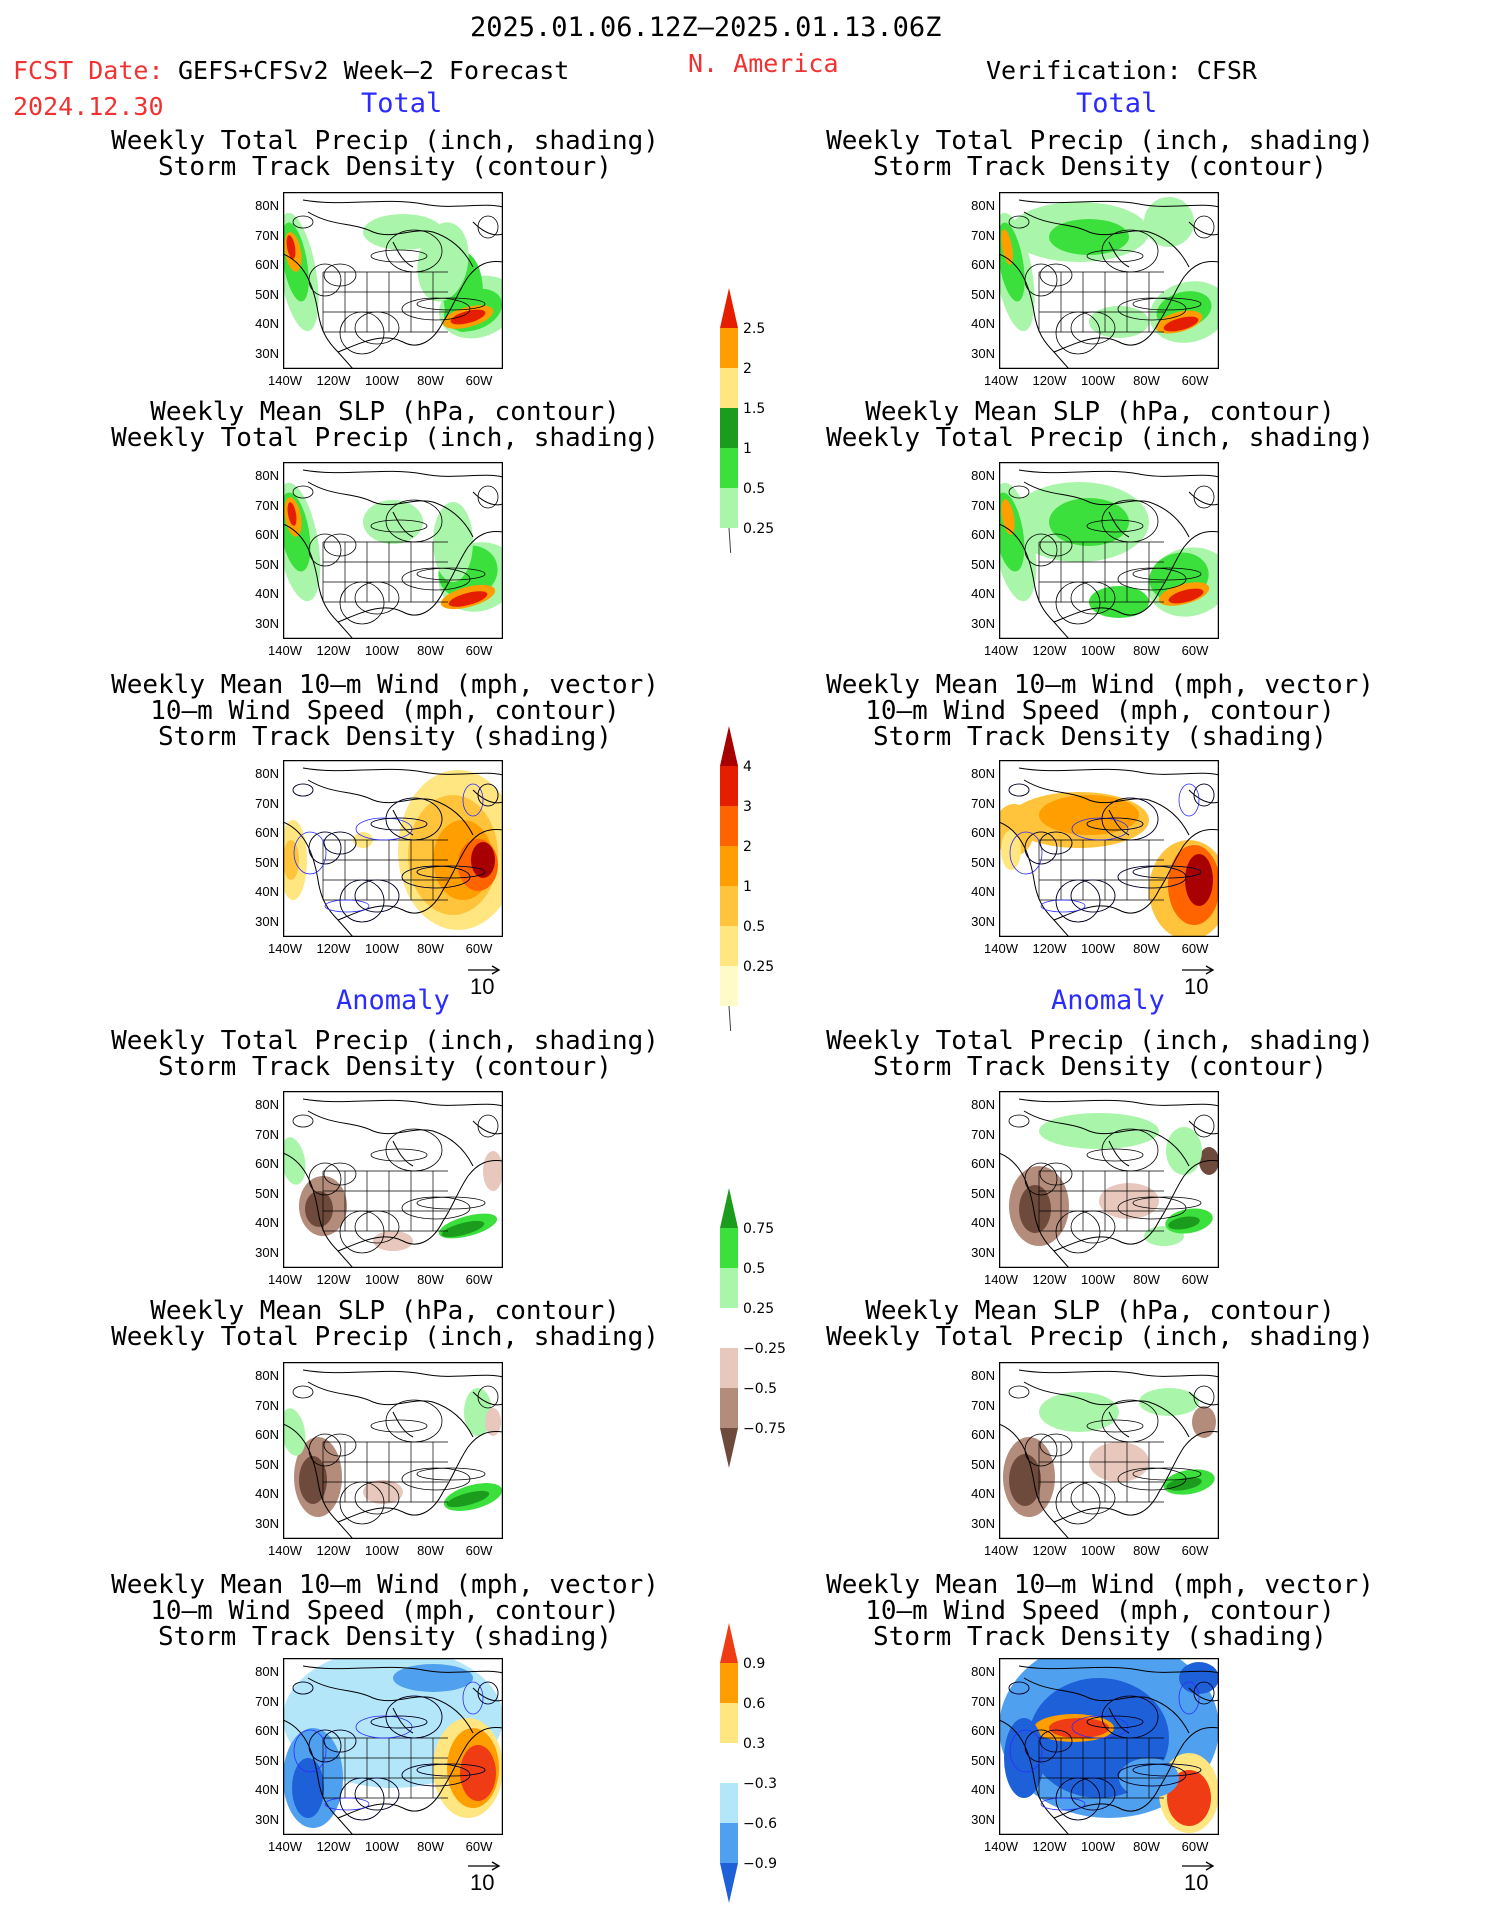 The height and width of the screenshot is (1932, 1487). Describe the element at coordinates (393, 1000) in the screenshot. I see `left-anomaly-label: Anomaly` at that location.